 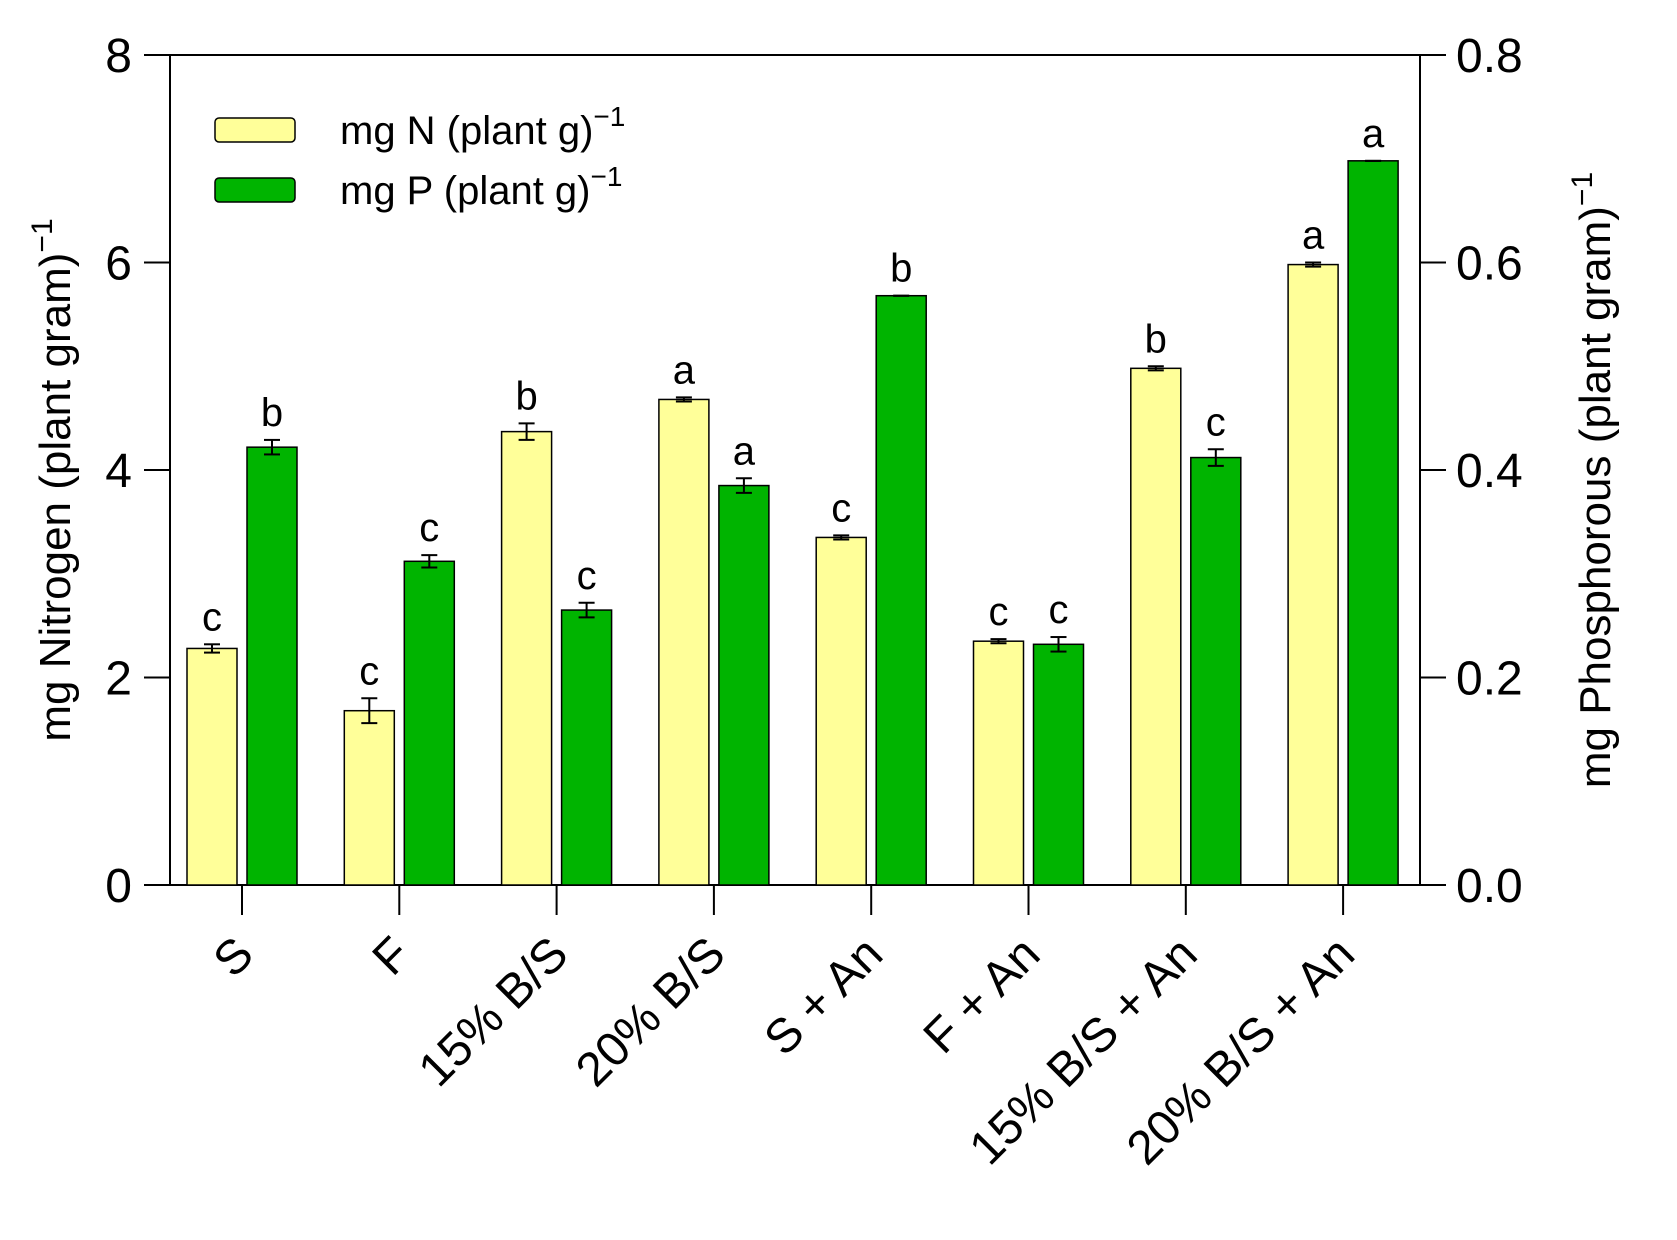 I want to click on left-tick-label: 8, so click(x=118, y=56).